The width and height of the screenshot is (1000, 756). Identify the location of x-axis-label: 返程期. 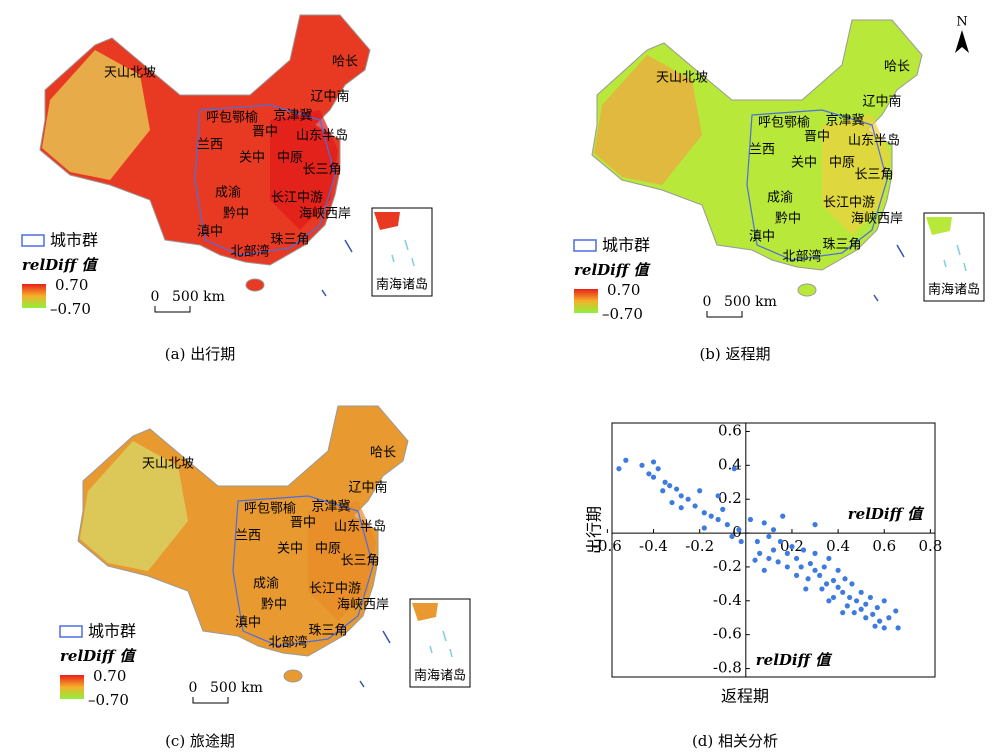
(745, 696).